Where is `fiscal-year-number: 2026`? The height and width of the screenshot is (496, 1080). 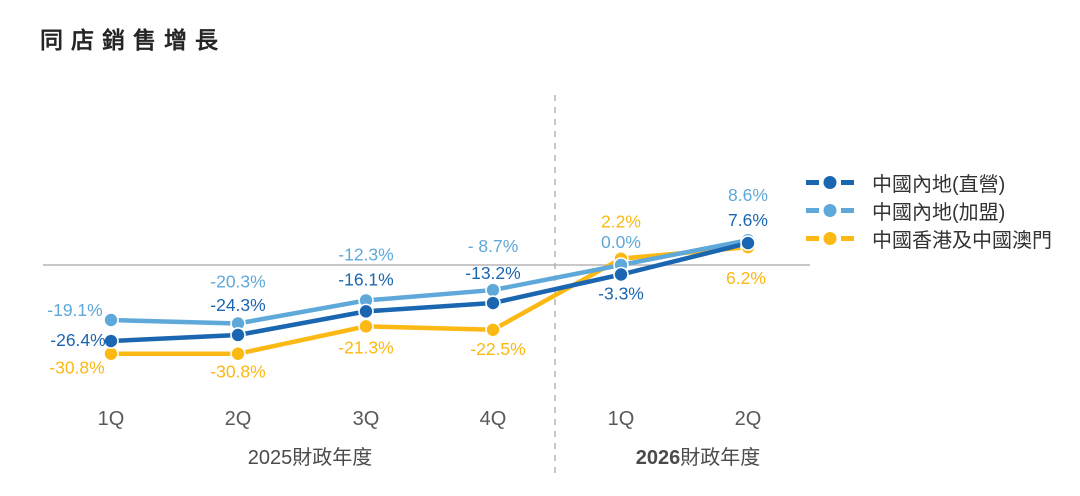
fiscal-year-number: 2026 is located at coordinates (658, 458).